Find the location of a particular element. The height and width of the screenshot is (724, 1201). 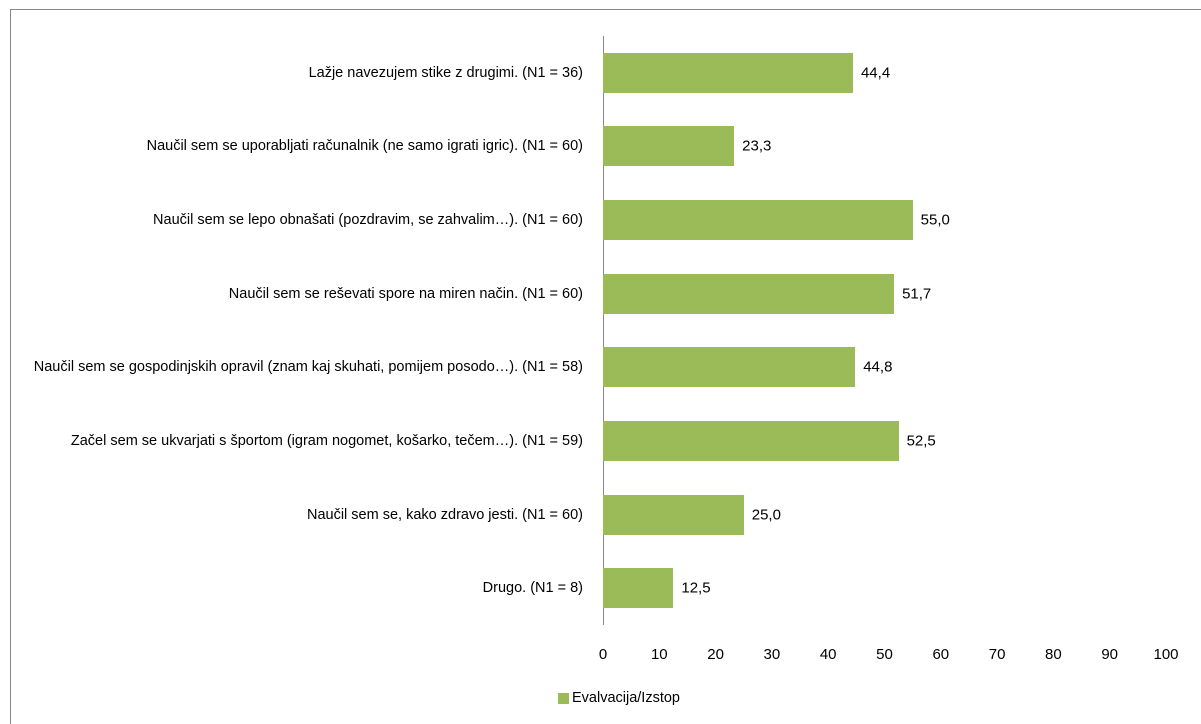

x-tick-label: 40 is located at coordinates (828, 654).